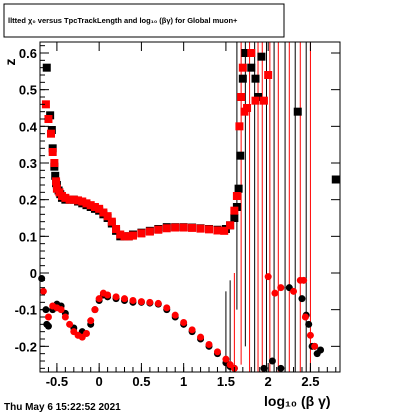 The height and width of the screenshot is (414, 400). I want to click on timestamp: Thu May 6 15:22:52 2021, so click(62, 407).